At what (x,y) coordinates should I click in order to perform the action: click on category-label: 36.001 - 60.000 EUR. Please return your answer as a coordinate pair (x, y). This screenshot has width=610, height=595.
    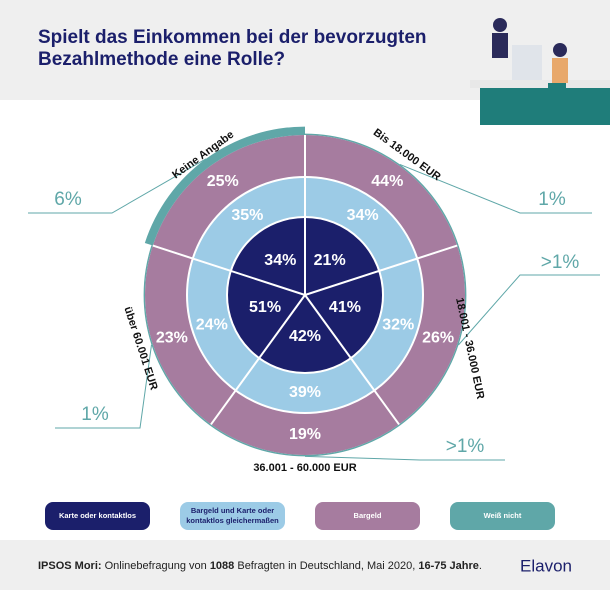
    Looking at the image, I should click on (304, 468).